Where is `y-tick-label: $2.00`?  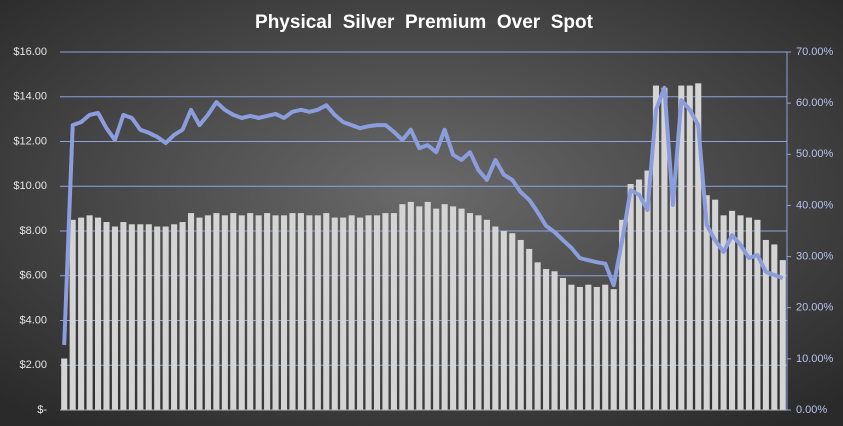 y-tick-label: $2.00 is located at coordinates (33, 365).